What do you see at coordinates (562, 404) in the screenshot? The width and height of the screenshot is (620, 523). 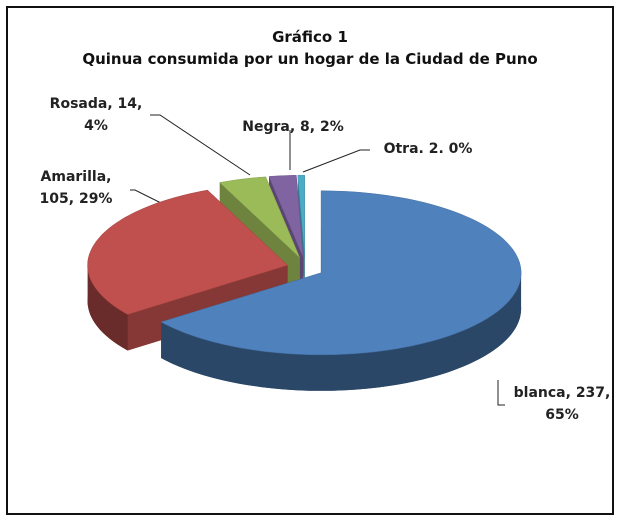 I see `data-label: blanca, 237, 65%` at bounding box center [562, 404].